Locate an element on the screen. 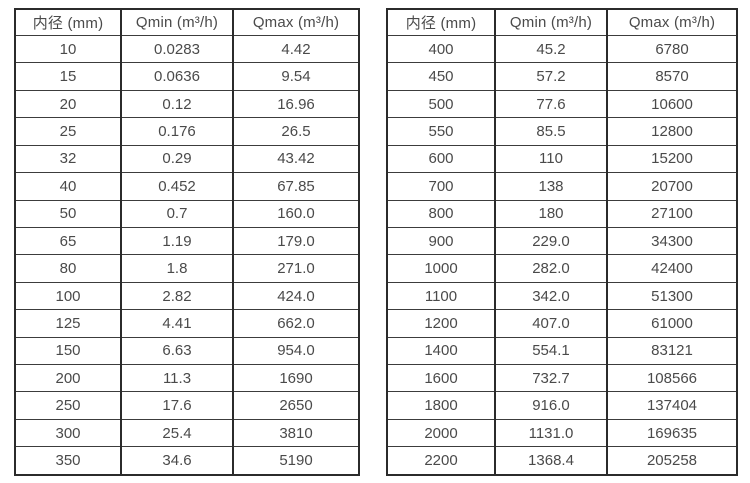 The height and width of the screenshot is (483, 750). qmin-cell: 0.29 is located at coordinates (177, 159).